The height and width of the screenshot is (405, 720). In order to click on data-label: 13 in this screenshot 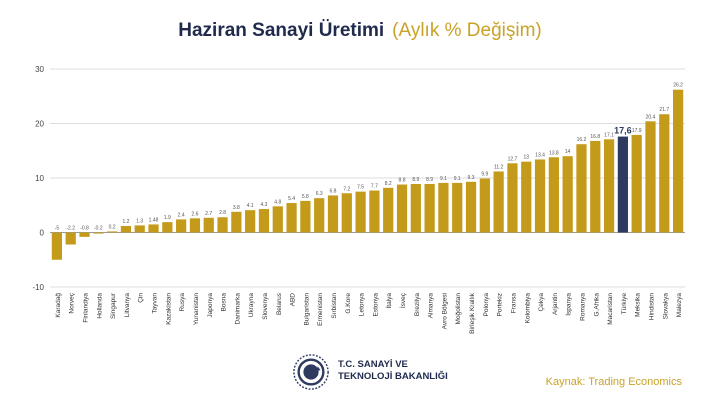, I will do `click(526, 158)`.